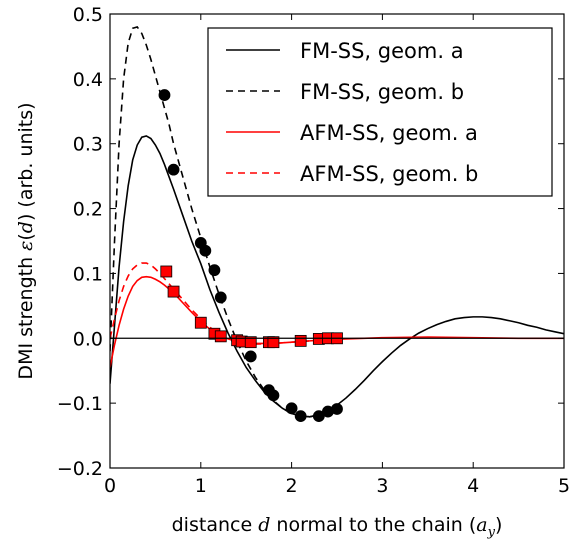 The height and width of the screenshot is (540, 588). What do you see at coordinates (389, 133) in the screenshot?
I see `legend-label: AFM-SS, geom. a` at bounding box center [389, 133].